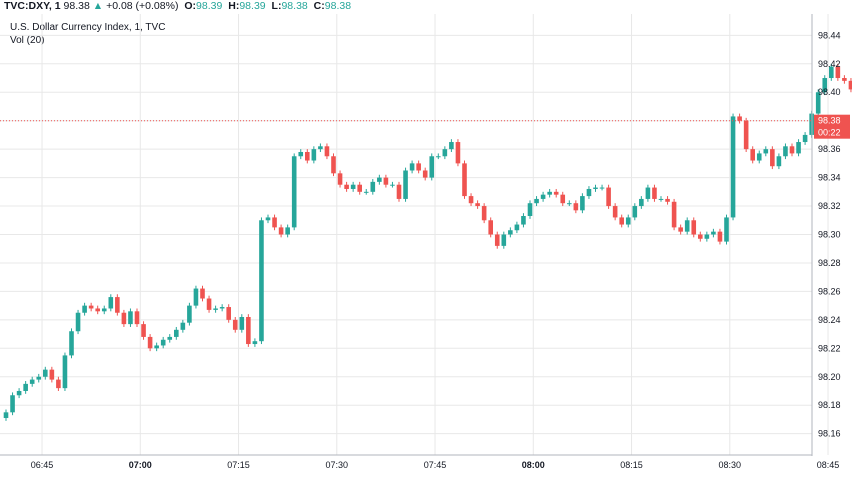  Describe the element at coordinates (829, 178) in the screenshot. I see `price-tick-label: 98.34` at that location.